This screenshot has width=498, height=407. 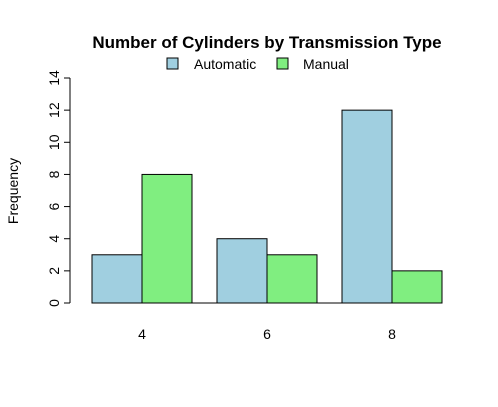 I want to click on legend-label-automatic: Automatic, so click(x=225, y=64).